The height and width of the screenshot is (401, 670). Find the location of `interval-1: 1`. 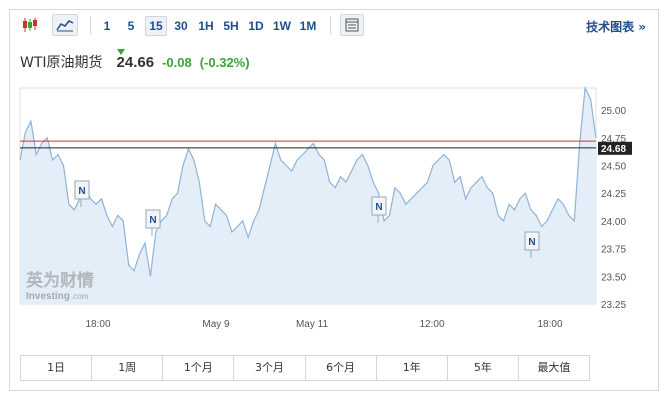

interval-1: 1 is located at coordinates (107, 26).